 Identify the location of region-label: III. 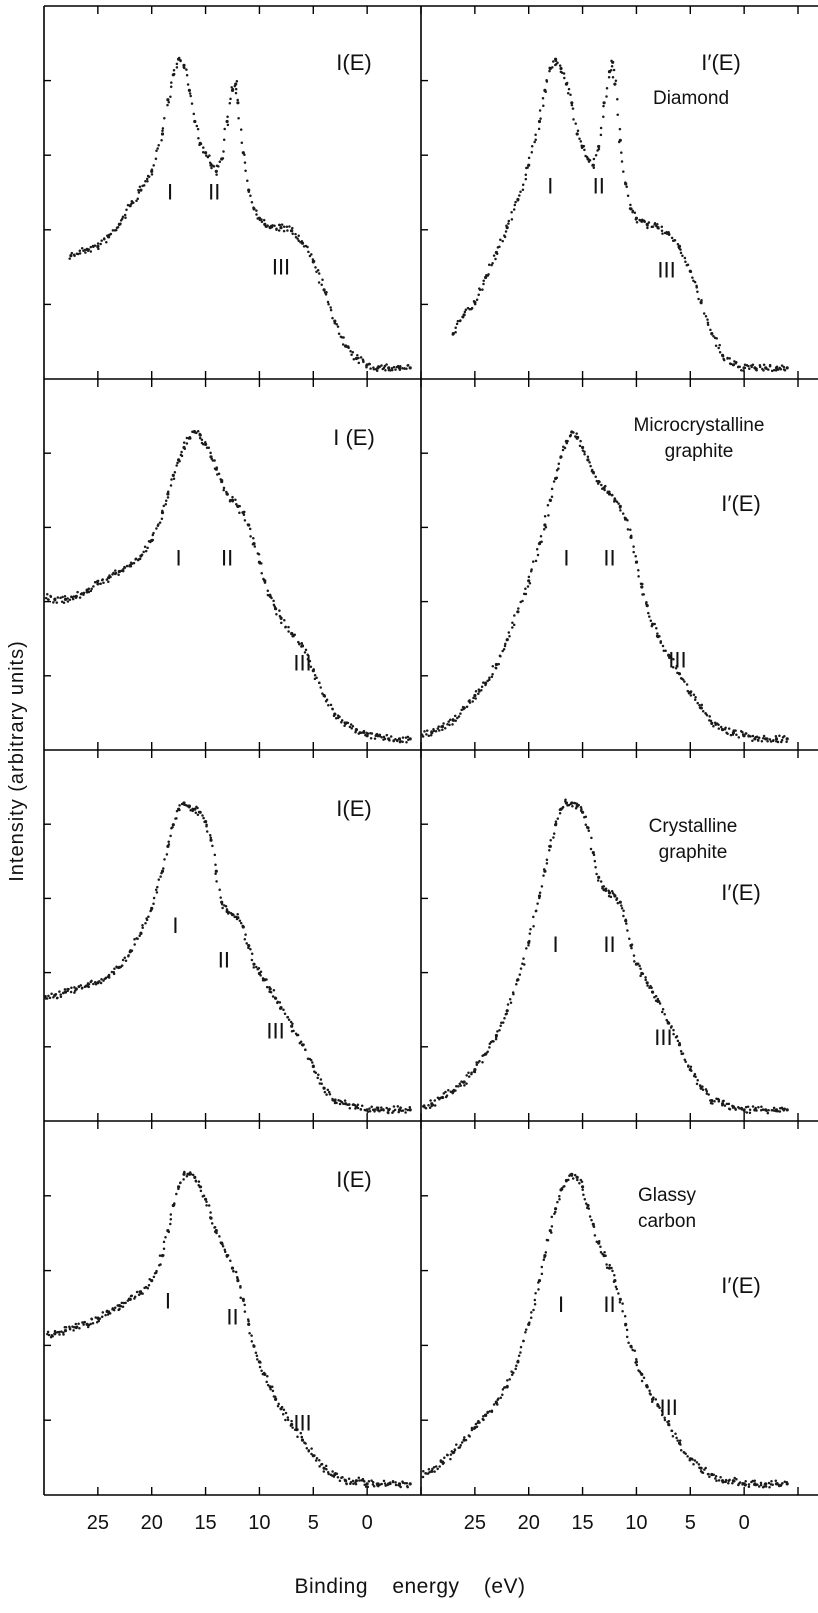
(302, 1423).